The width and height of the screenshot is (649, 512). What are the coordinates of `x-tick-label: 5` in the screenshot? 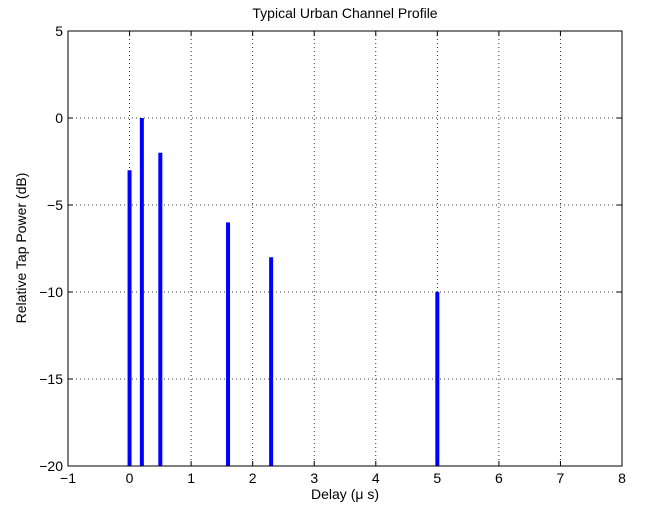 It's located at (437, 478).